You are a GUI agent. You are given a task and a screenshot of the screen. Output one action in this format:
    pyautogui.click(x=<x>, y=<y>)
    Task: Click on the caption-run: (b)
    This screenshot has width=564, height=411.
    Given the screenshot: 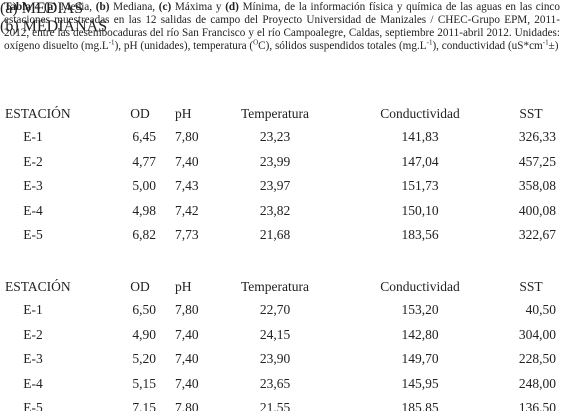 What is the action you would take?
    pyautogui.click(x=102, y=7)
    